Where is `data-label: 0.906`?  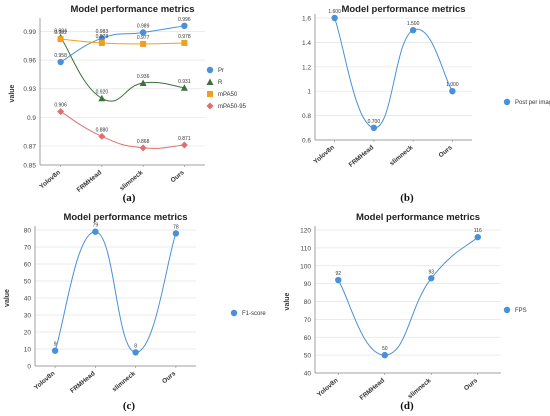
data-label: 0.906 is located at coordinates (60, 106).